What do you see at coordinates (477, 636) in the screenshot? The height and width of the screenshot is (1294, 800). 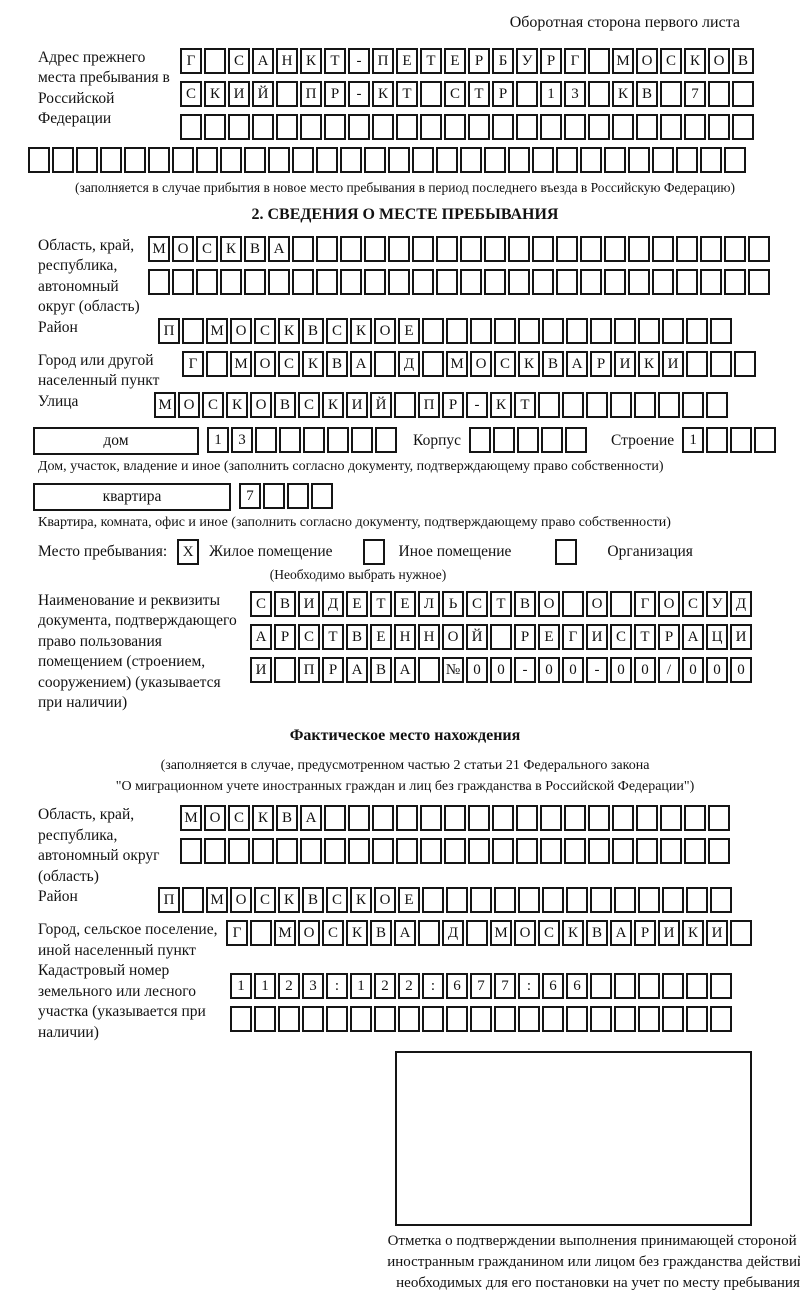 I see `char-box: Й` at bounding box center [477, 636].